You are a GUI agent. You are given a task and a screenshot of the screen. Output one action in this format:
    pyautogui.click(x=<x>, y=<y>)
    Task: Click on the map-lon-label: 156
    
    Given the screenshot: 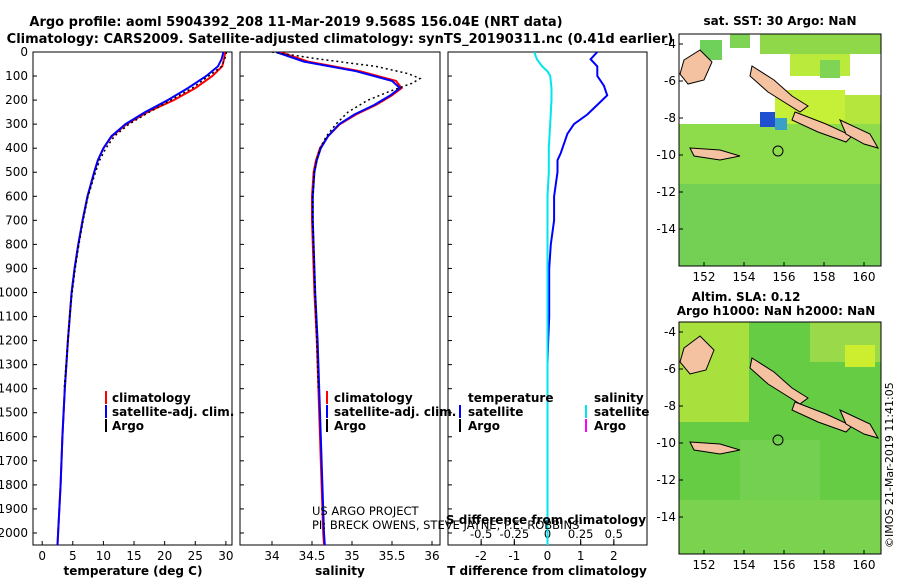 What is the action you would take?
    pyautogui.click(x=784, y=565)
    